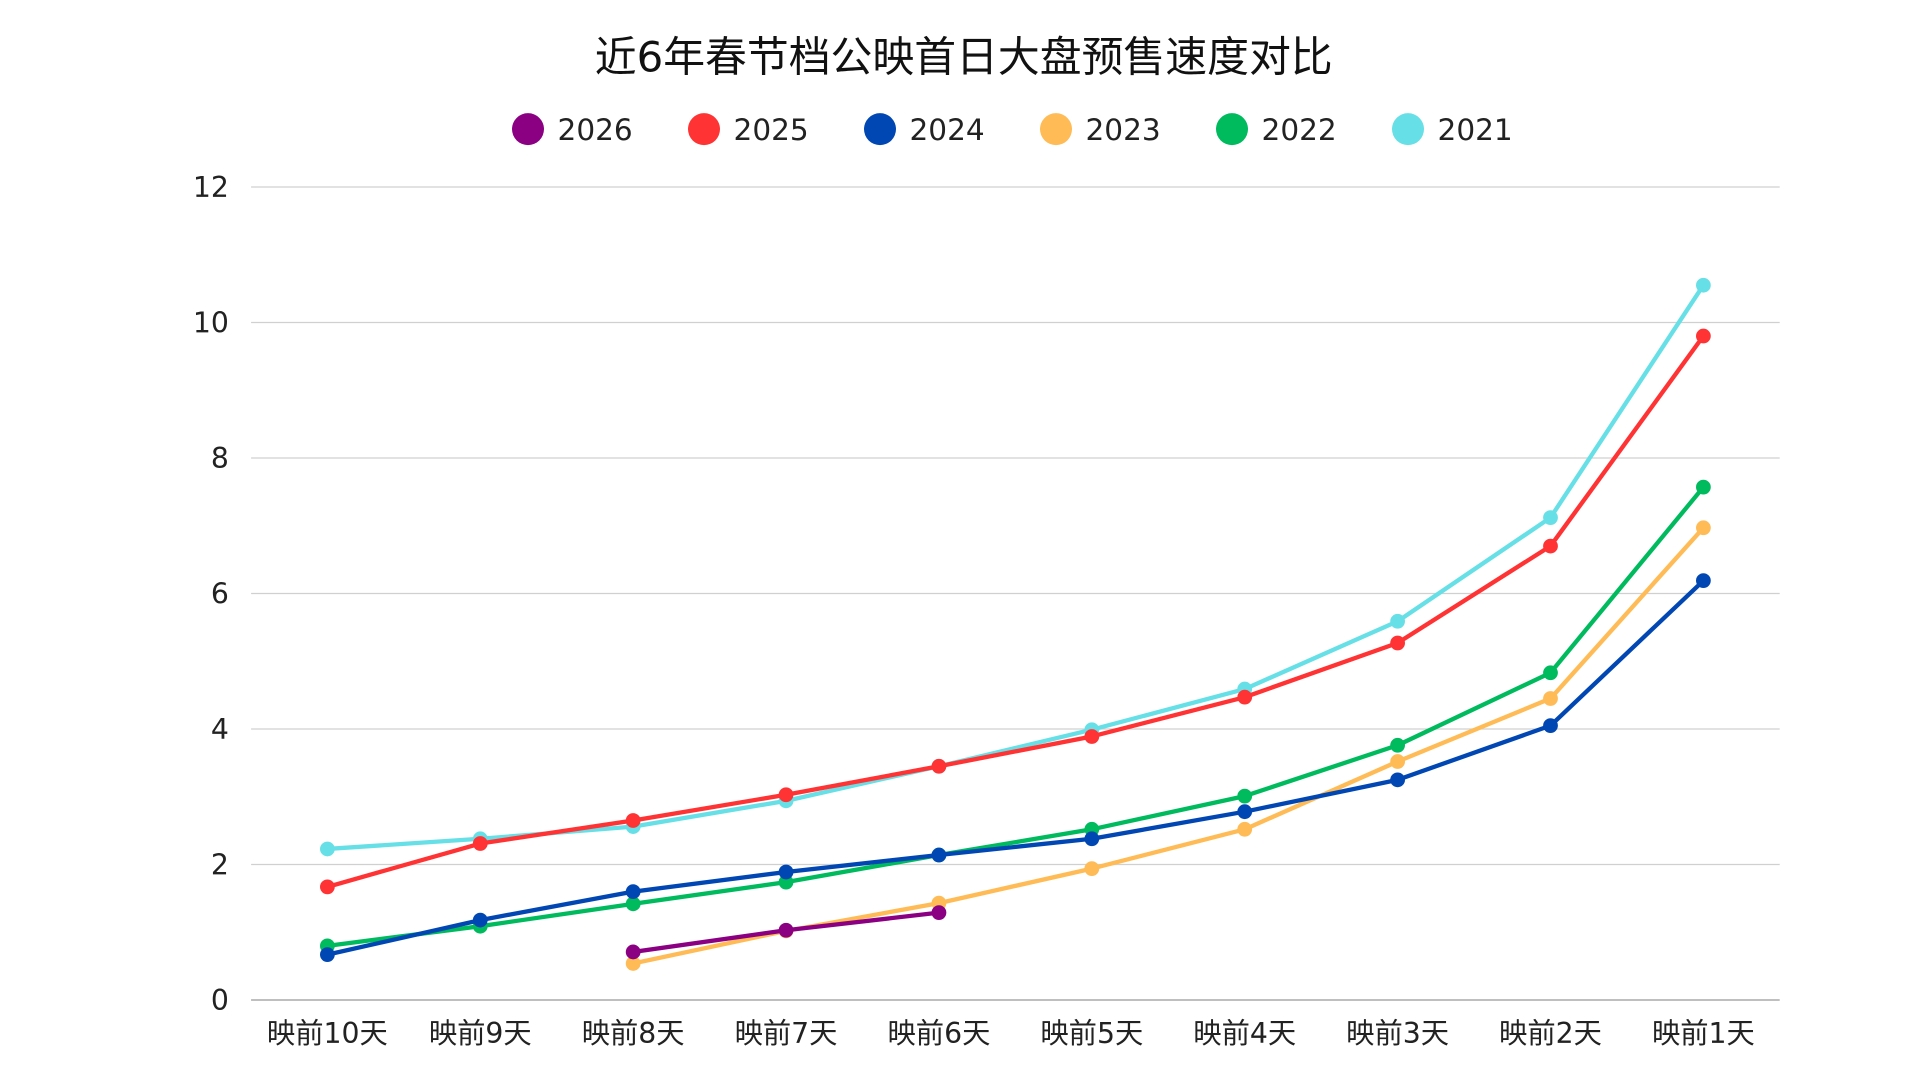 The image size is (1920, 1080). What do you see at coordinates (220, 593) in the screenshot?
I see `y-tick-label: 6` at bounding box center [220, 593].